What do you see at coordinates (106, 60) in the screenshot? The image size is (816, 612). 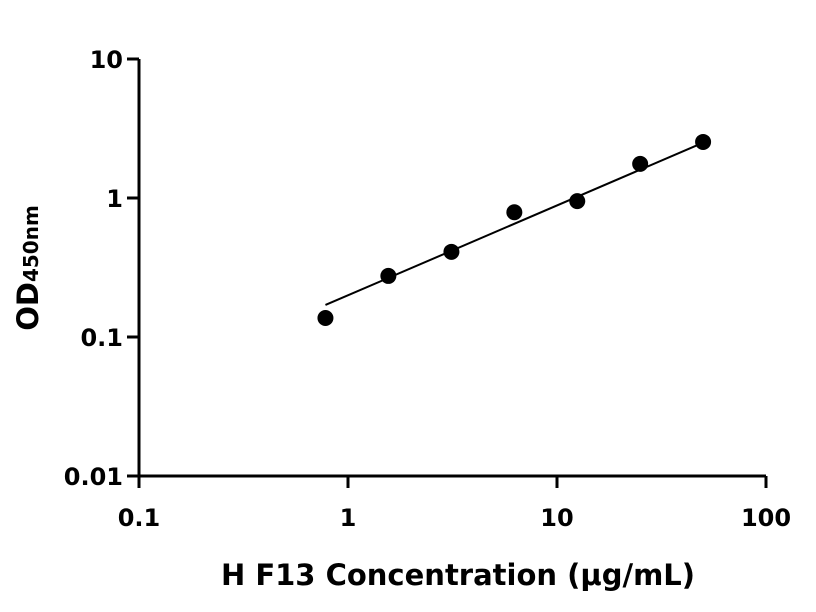 I see `y-tick-label: 10` at bounding box center [106, 60].